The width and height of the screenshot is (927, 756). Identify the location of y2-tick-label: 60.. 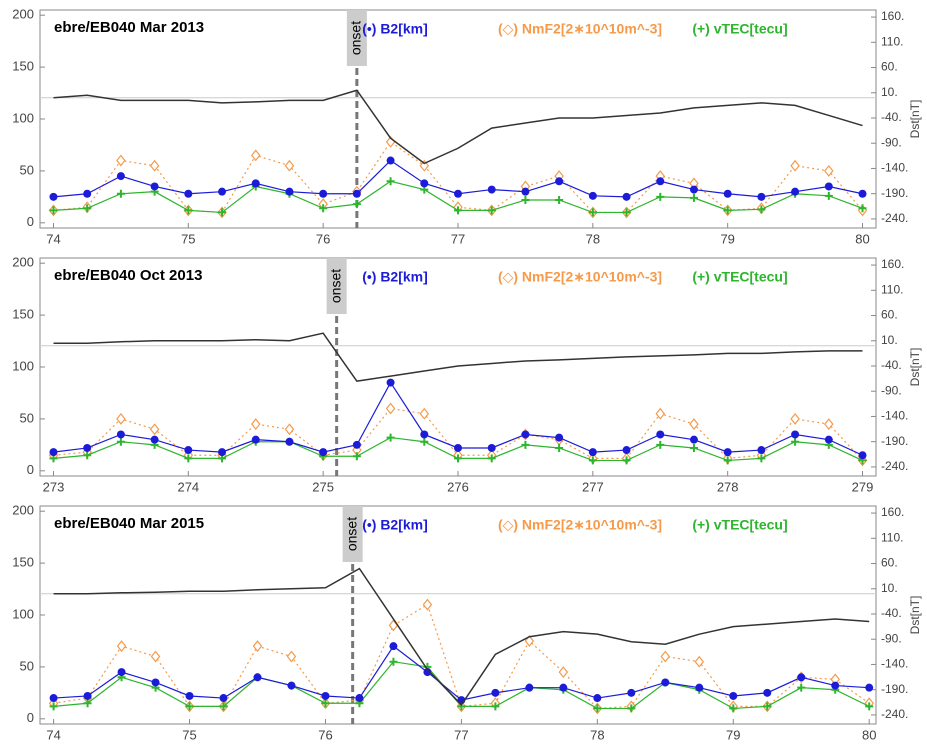
(889, 563).